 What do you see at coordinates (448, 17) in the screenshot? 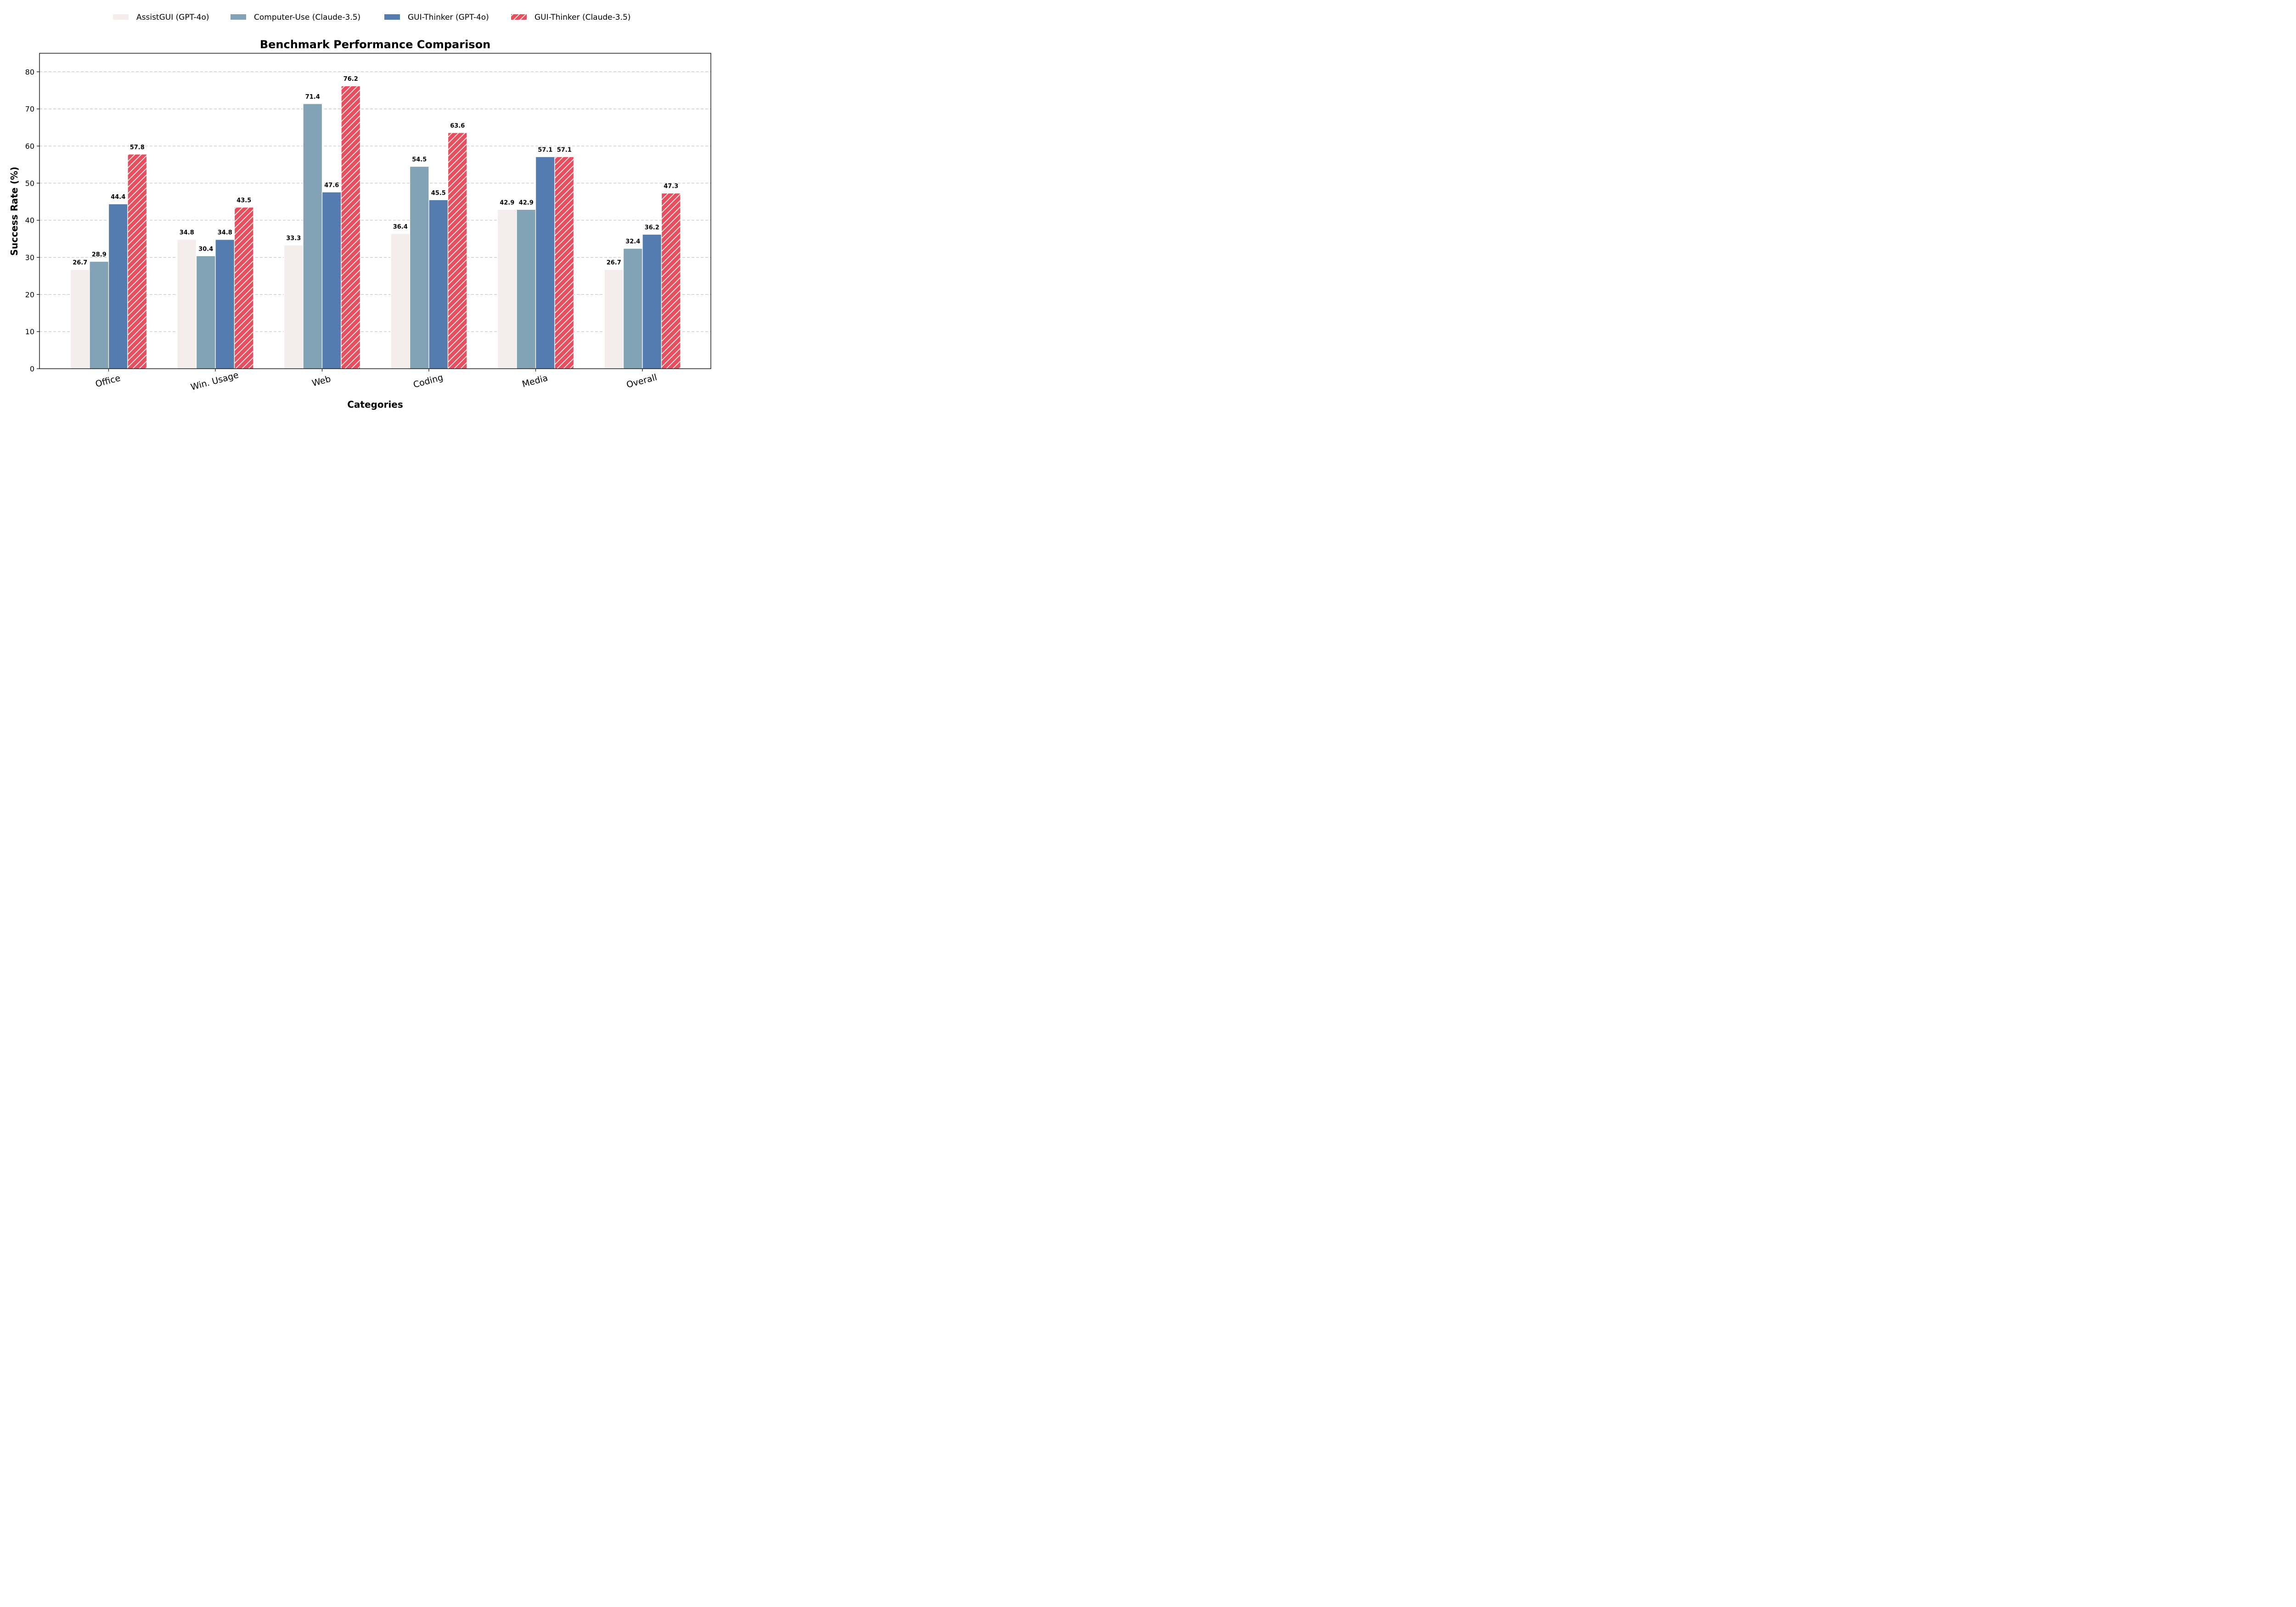
I see `legend-label: GUI-Thinker (GPT-4o)` at bounding box center [448, 17].